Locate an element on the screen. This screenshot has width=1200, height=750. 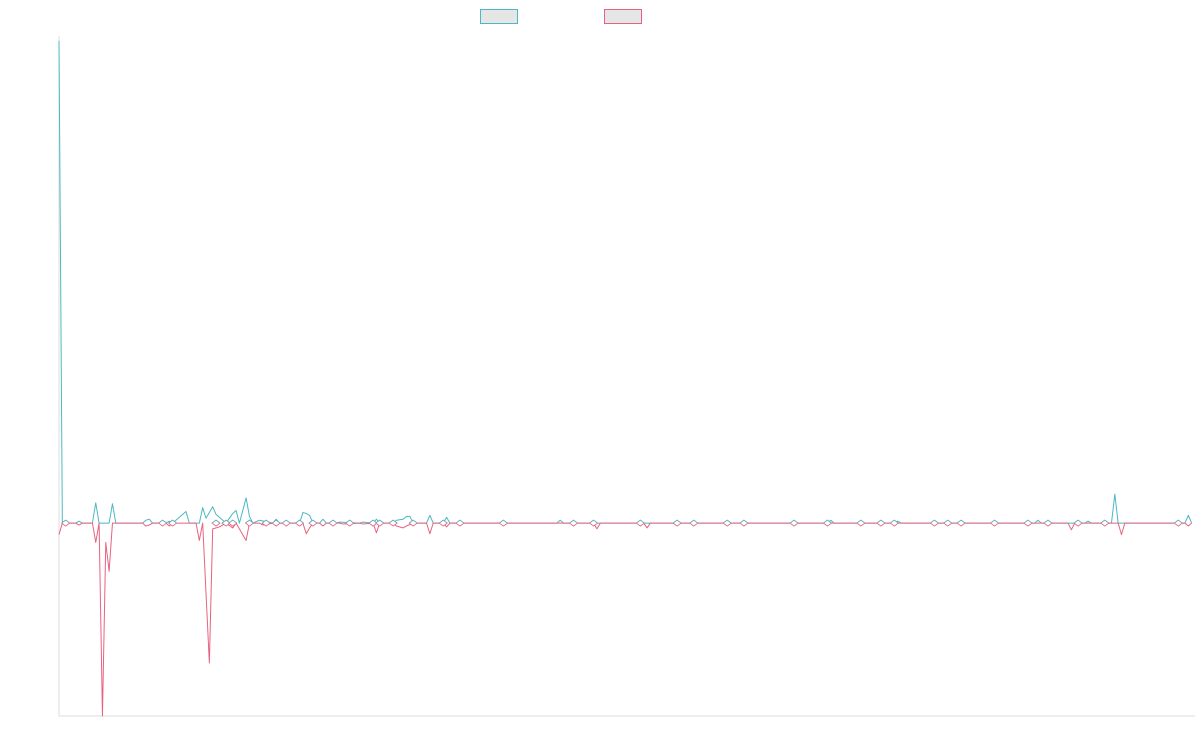
legend is located at coordinates (600, 18).